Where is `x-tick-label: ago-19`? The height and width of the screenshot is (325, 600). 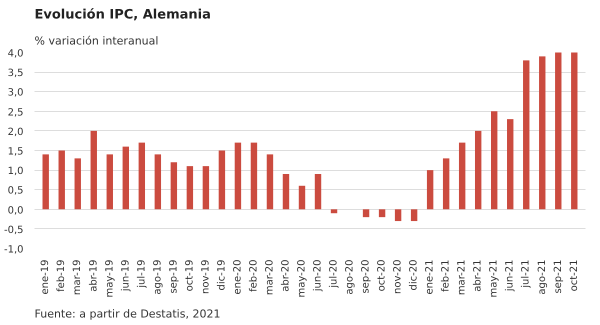 x-tick-label: ago-19 is located at coordinates (158, 277).